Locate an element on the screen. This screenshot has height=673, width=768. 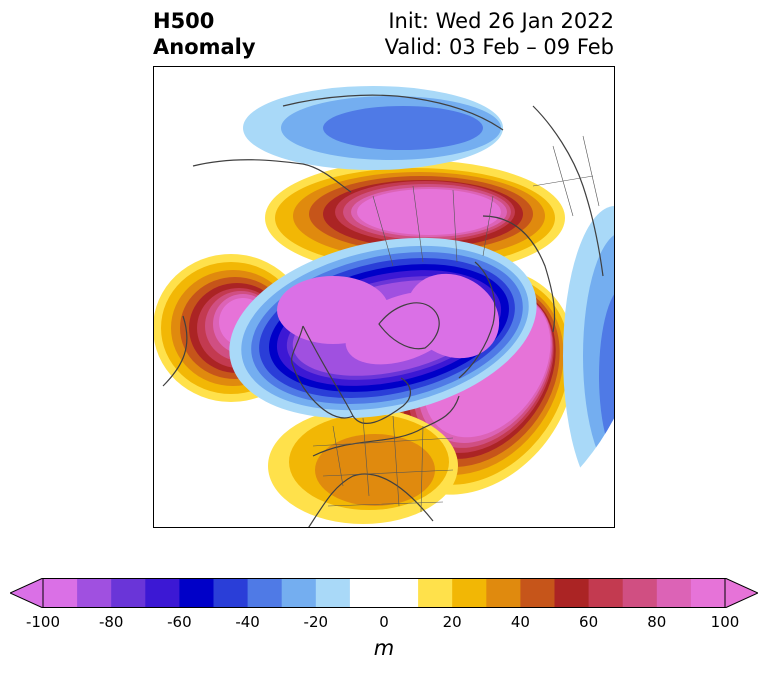
arctic-trough is located at coordinates (383, 328).